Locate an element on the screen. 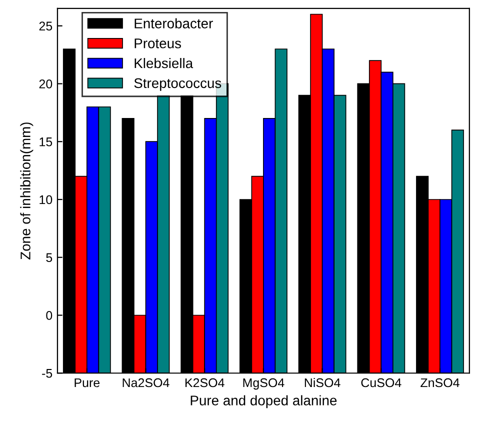 The height and width of the screenshot is (424, 479). x-tick-label: Pure is located at coordinates (87, 383).